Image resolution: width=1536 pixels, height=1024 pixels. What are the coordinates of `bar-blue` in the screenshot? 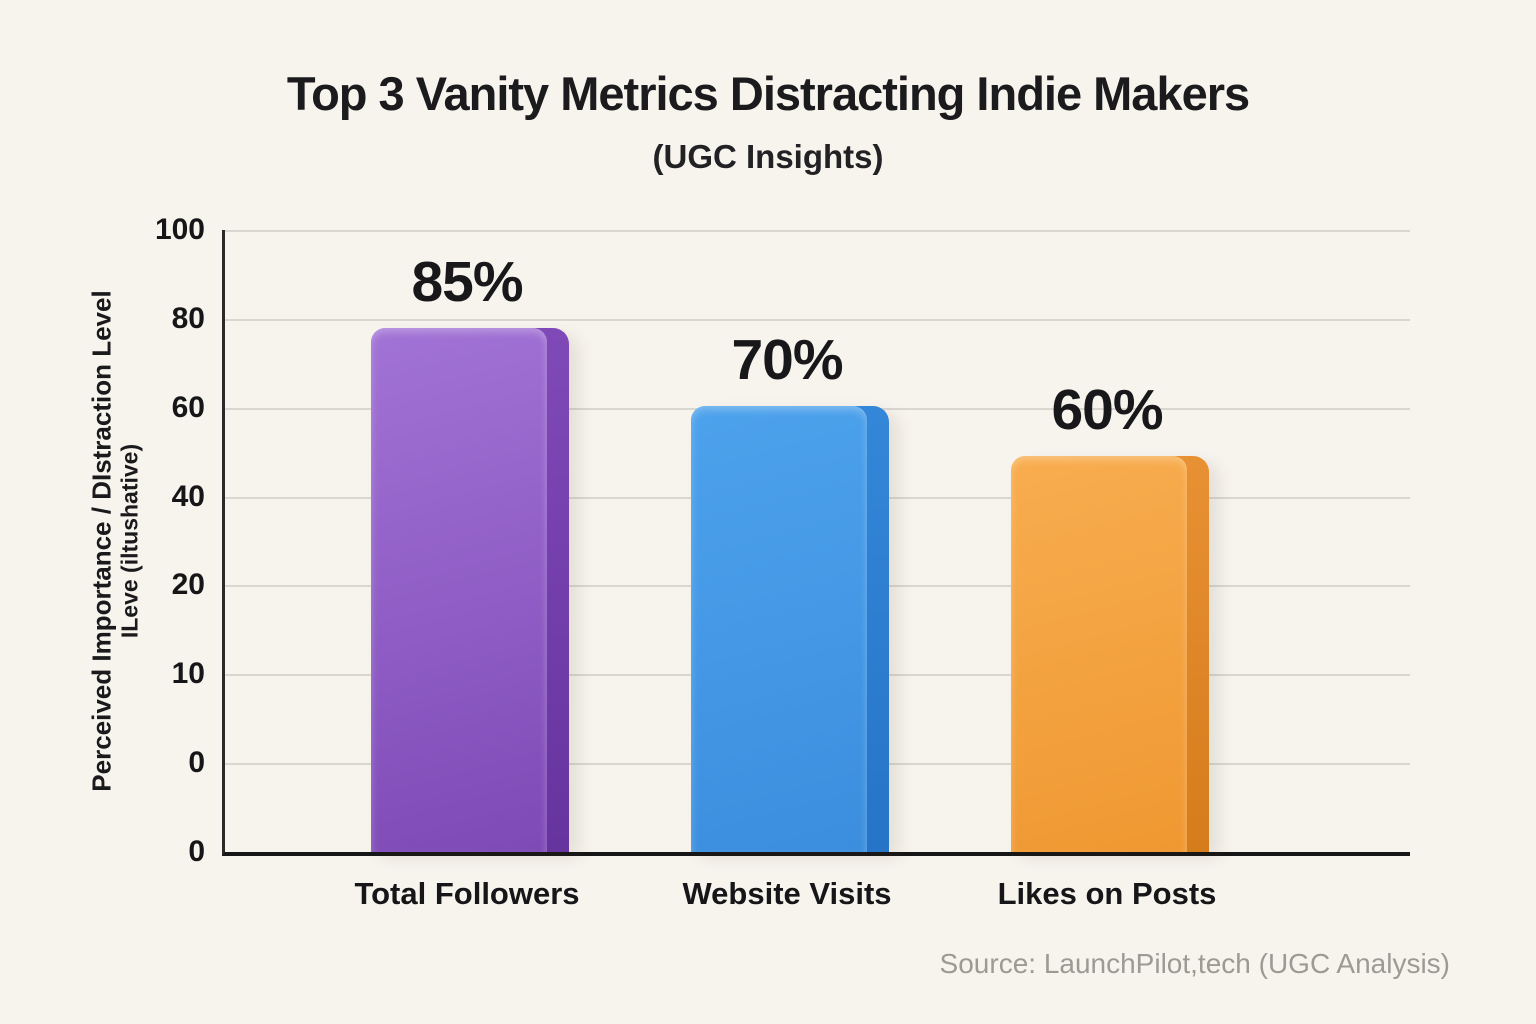 It's located at (790, 629).